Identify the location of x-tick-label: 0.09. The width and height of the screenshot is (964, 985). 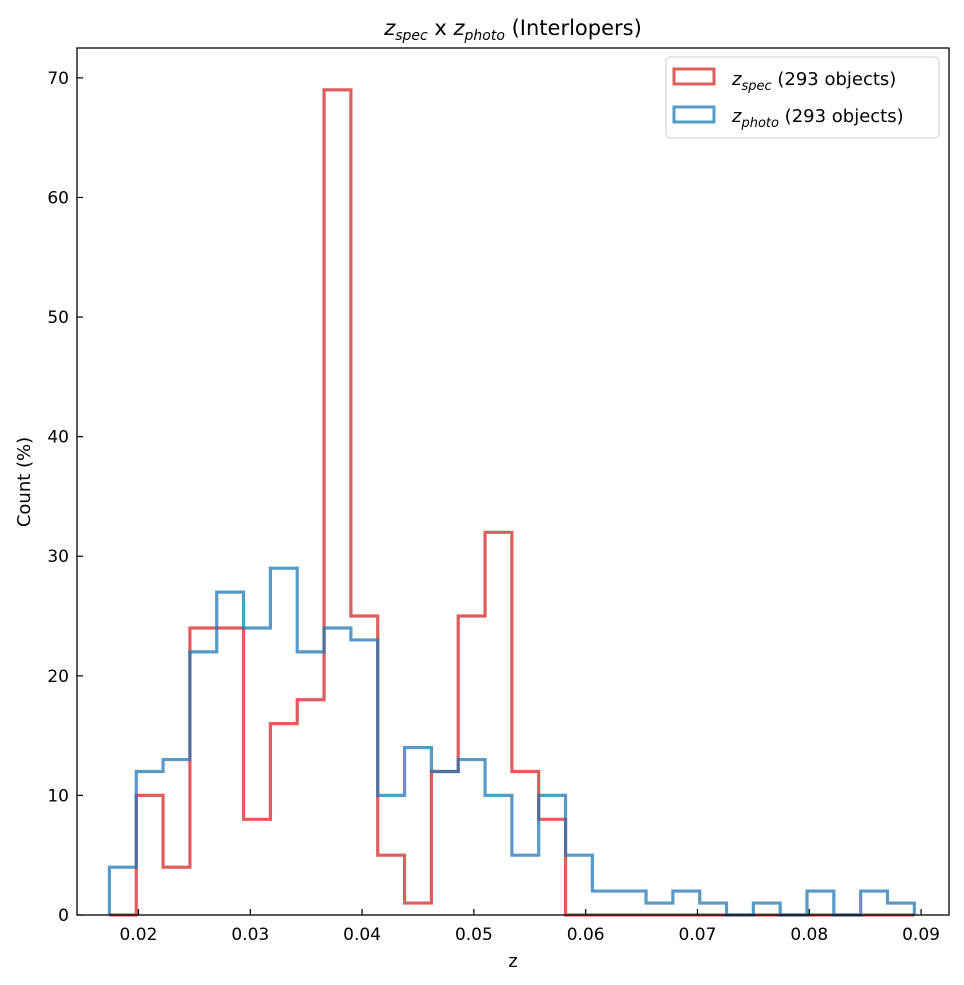
(921, 935).